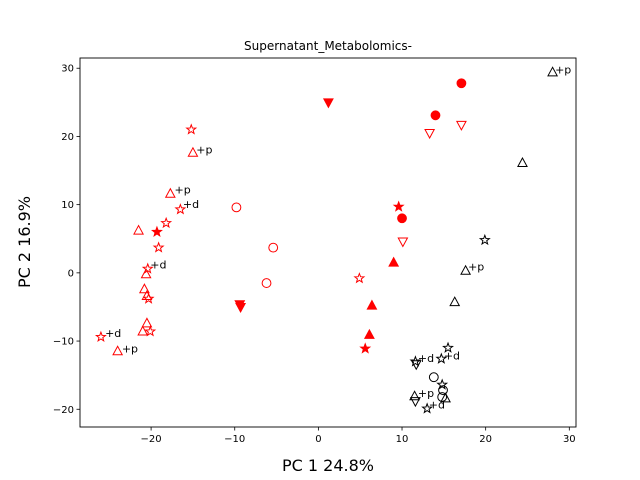 This screenshot has height=480, width=640. I want to click on y-tick-label: 20, so click(67, 137).